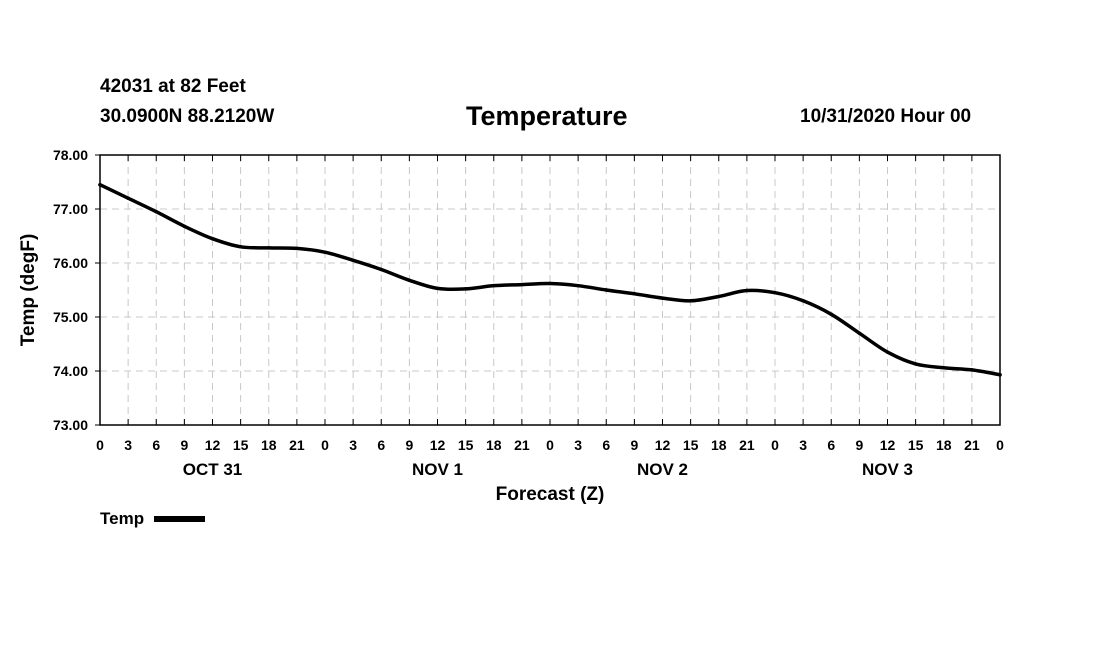  What do you see at coordinates (180, 519) in the screenshot?
I see `legend-swatch-temp` at bounding box center [180, 519].